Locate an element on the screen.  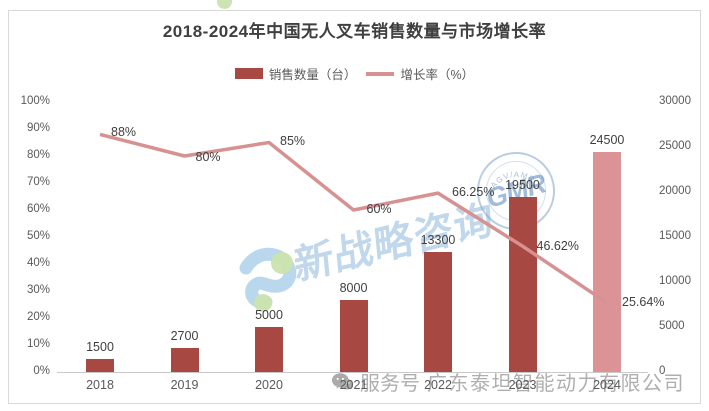
growth-point-label: 25.64% is located at coordinates (643, 301).